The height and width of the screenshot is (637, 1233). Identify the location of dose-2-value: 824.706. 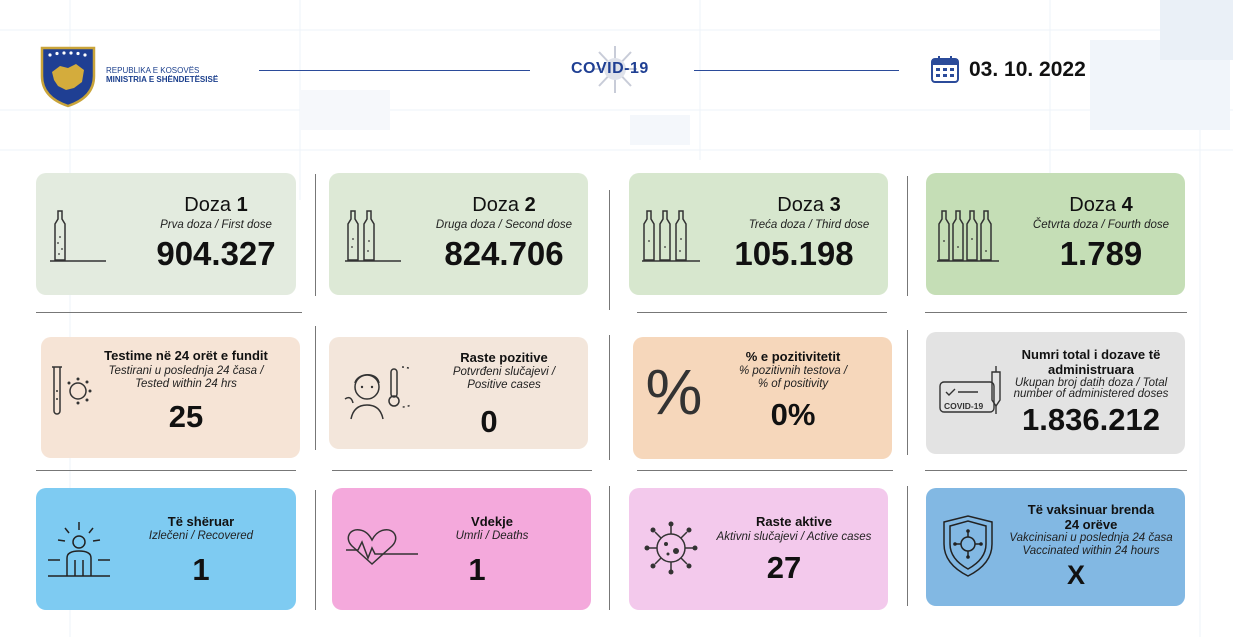
(504, 253).